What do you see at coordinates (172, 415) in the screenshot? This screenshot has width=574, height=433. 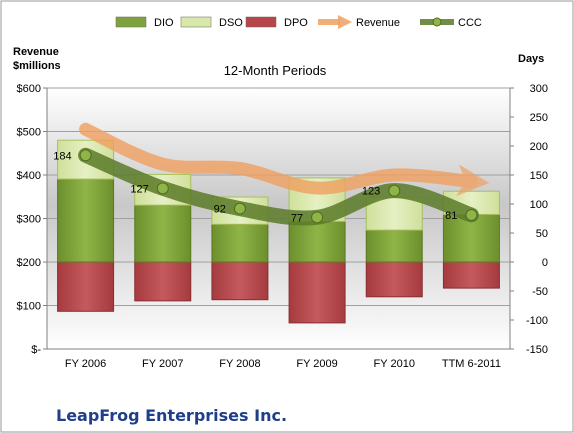 I see `company-title: LeapFrog Enterprises Inc.` at bounding box center [172, 415].